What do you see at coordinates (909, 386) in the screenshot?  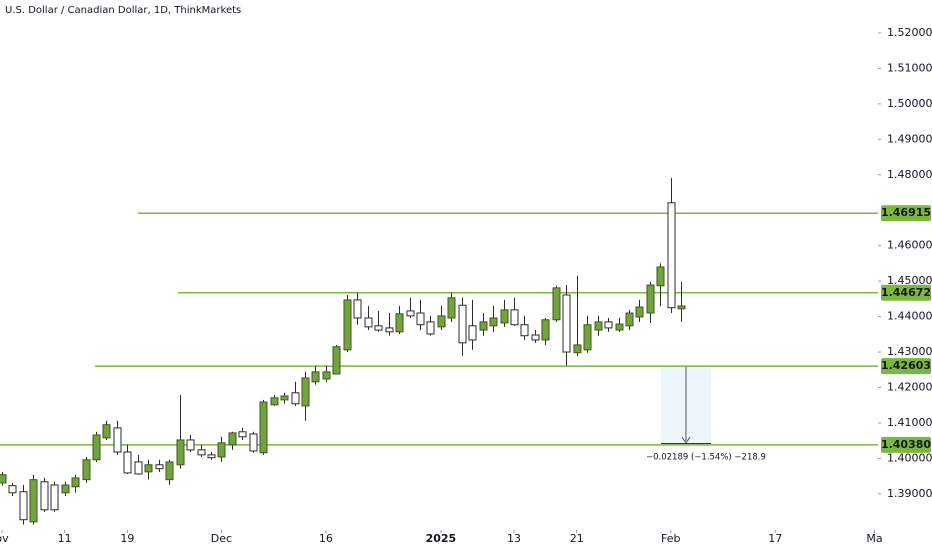 I see `y-tick-label: 1.42000` at bounding box center [909, 386].